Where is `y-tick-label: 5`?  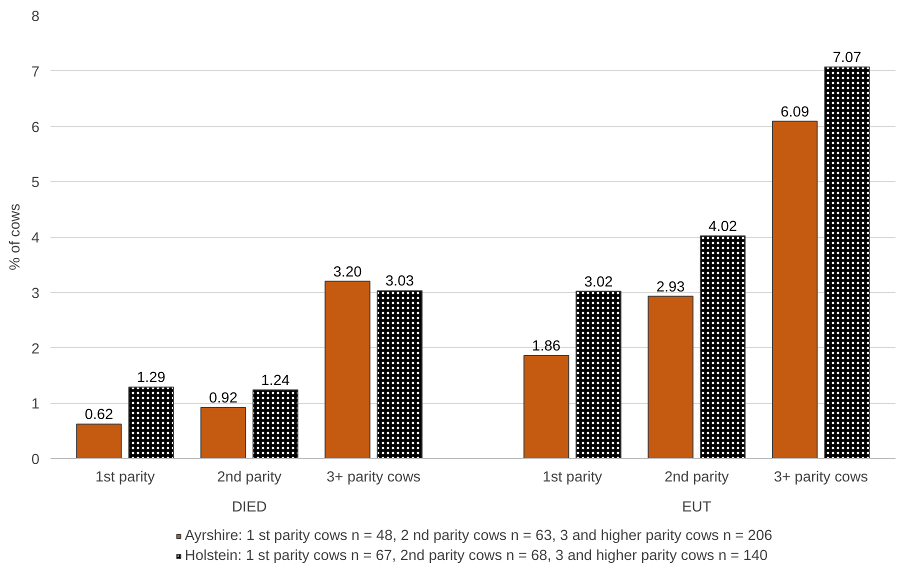 y-tick-label: 5 is located at coordinates (35, 183).